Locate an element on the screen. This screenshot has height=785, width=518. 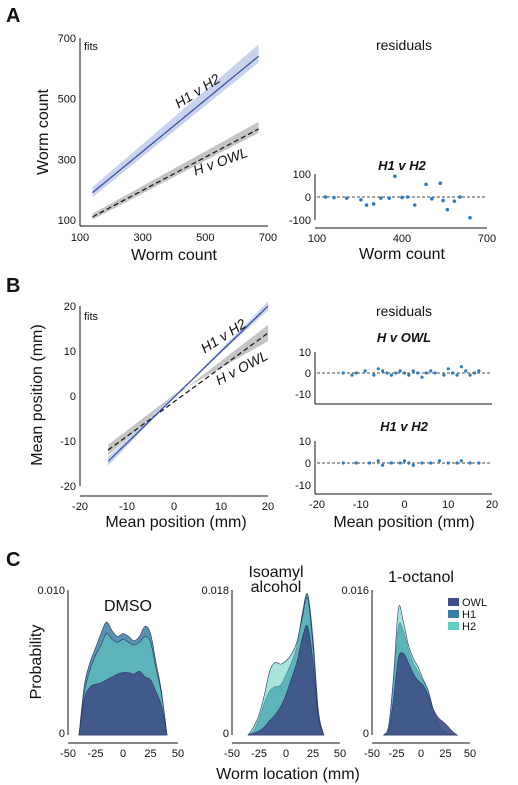
b-fits-line-h1h2 is located at coordinates (188, 383).